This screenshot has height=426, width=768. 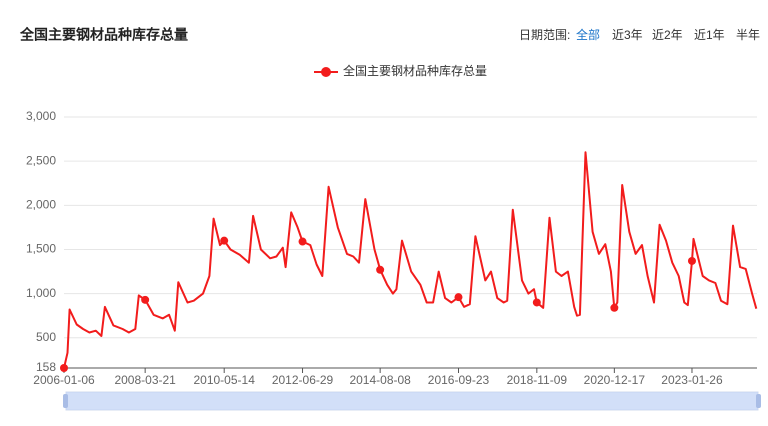 What do you see at coordinates (41, 160) in the screenshot?
I see `y-tick-label: 2,500` at bounding box center [41, 160].